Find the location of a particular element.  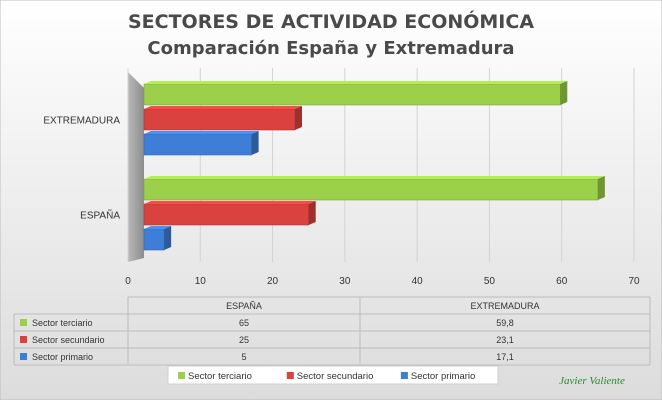

signature: Javier Valiente is located at coordinates (592, 381).